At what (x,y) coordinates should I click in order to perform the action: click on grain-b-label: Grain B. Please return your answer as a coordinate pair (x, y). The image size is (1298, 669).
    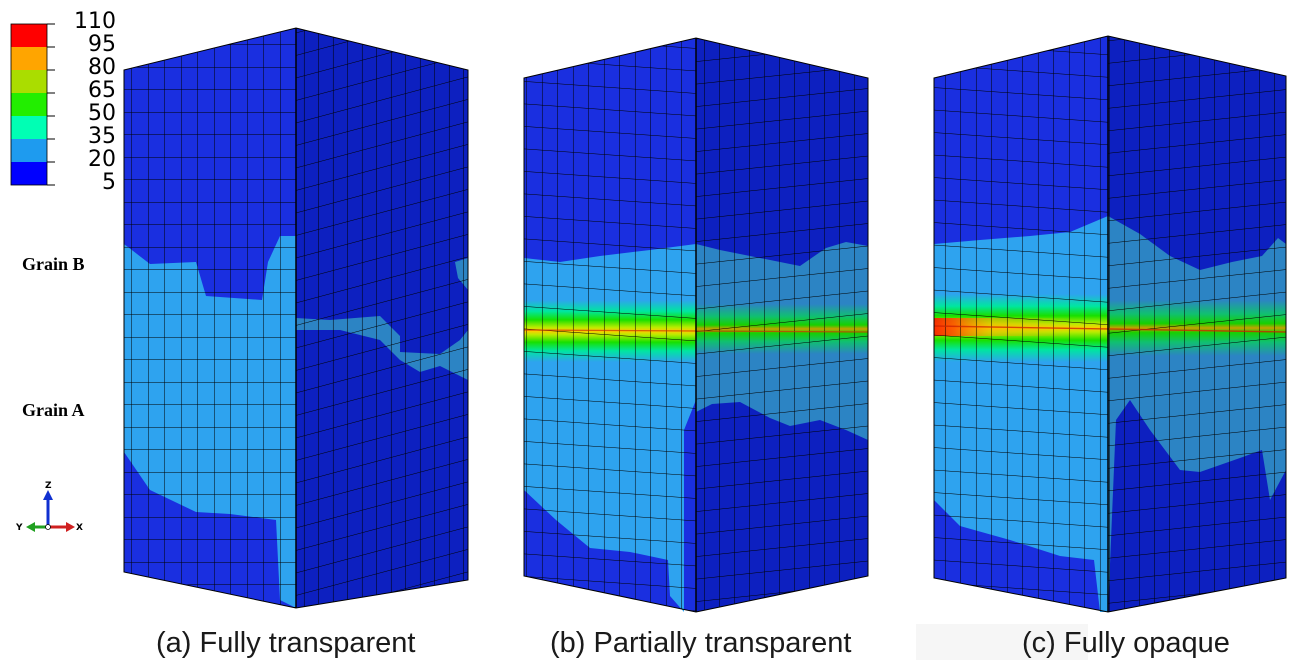
    Looking at the image, I should click on (53, 264).